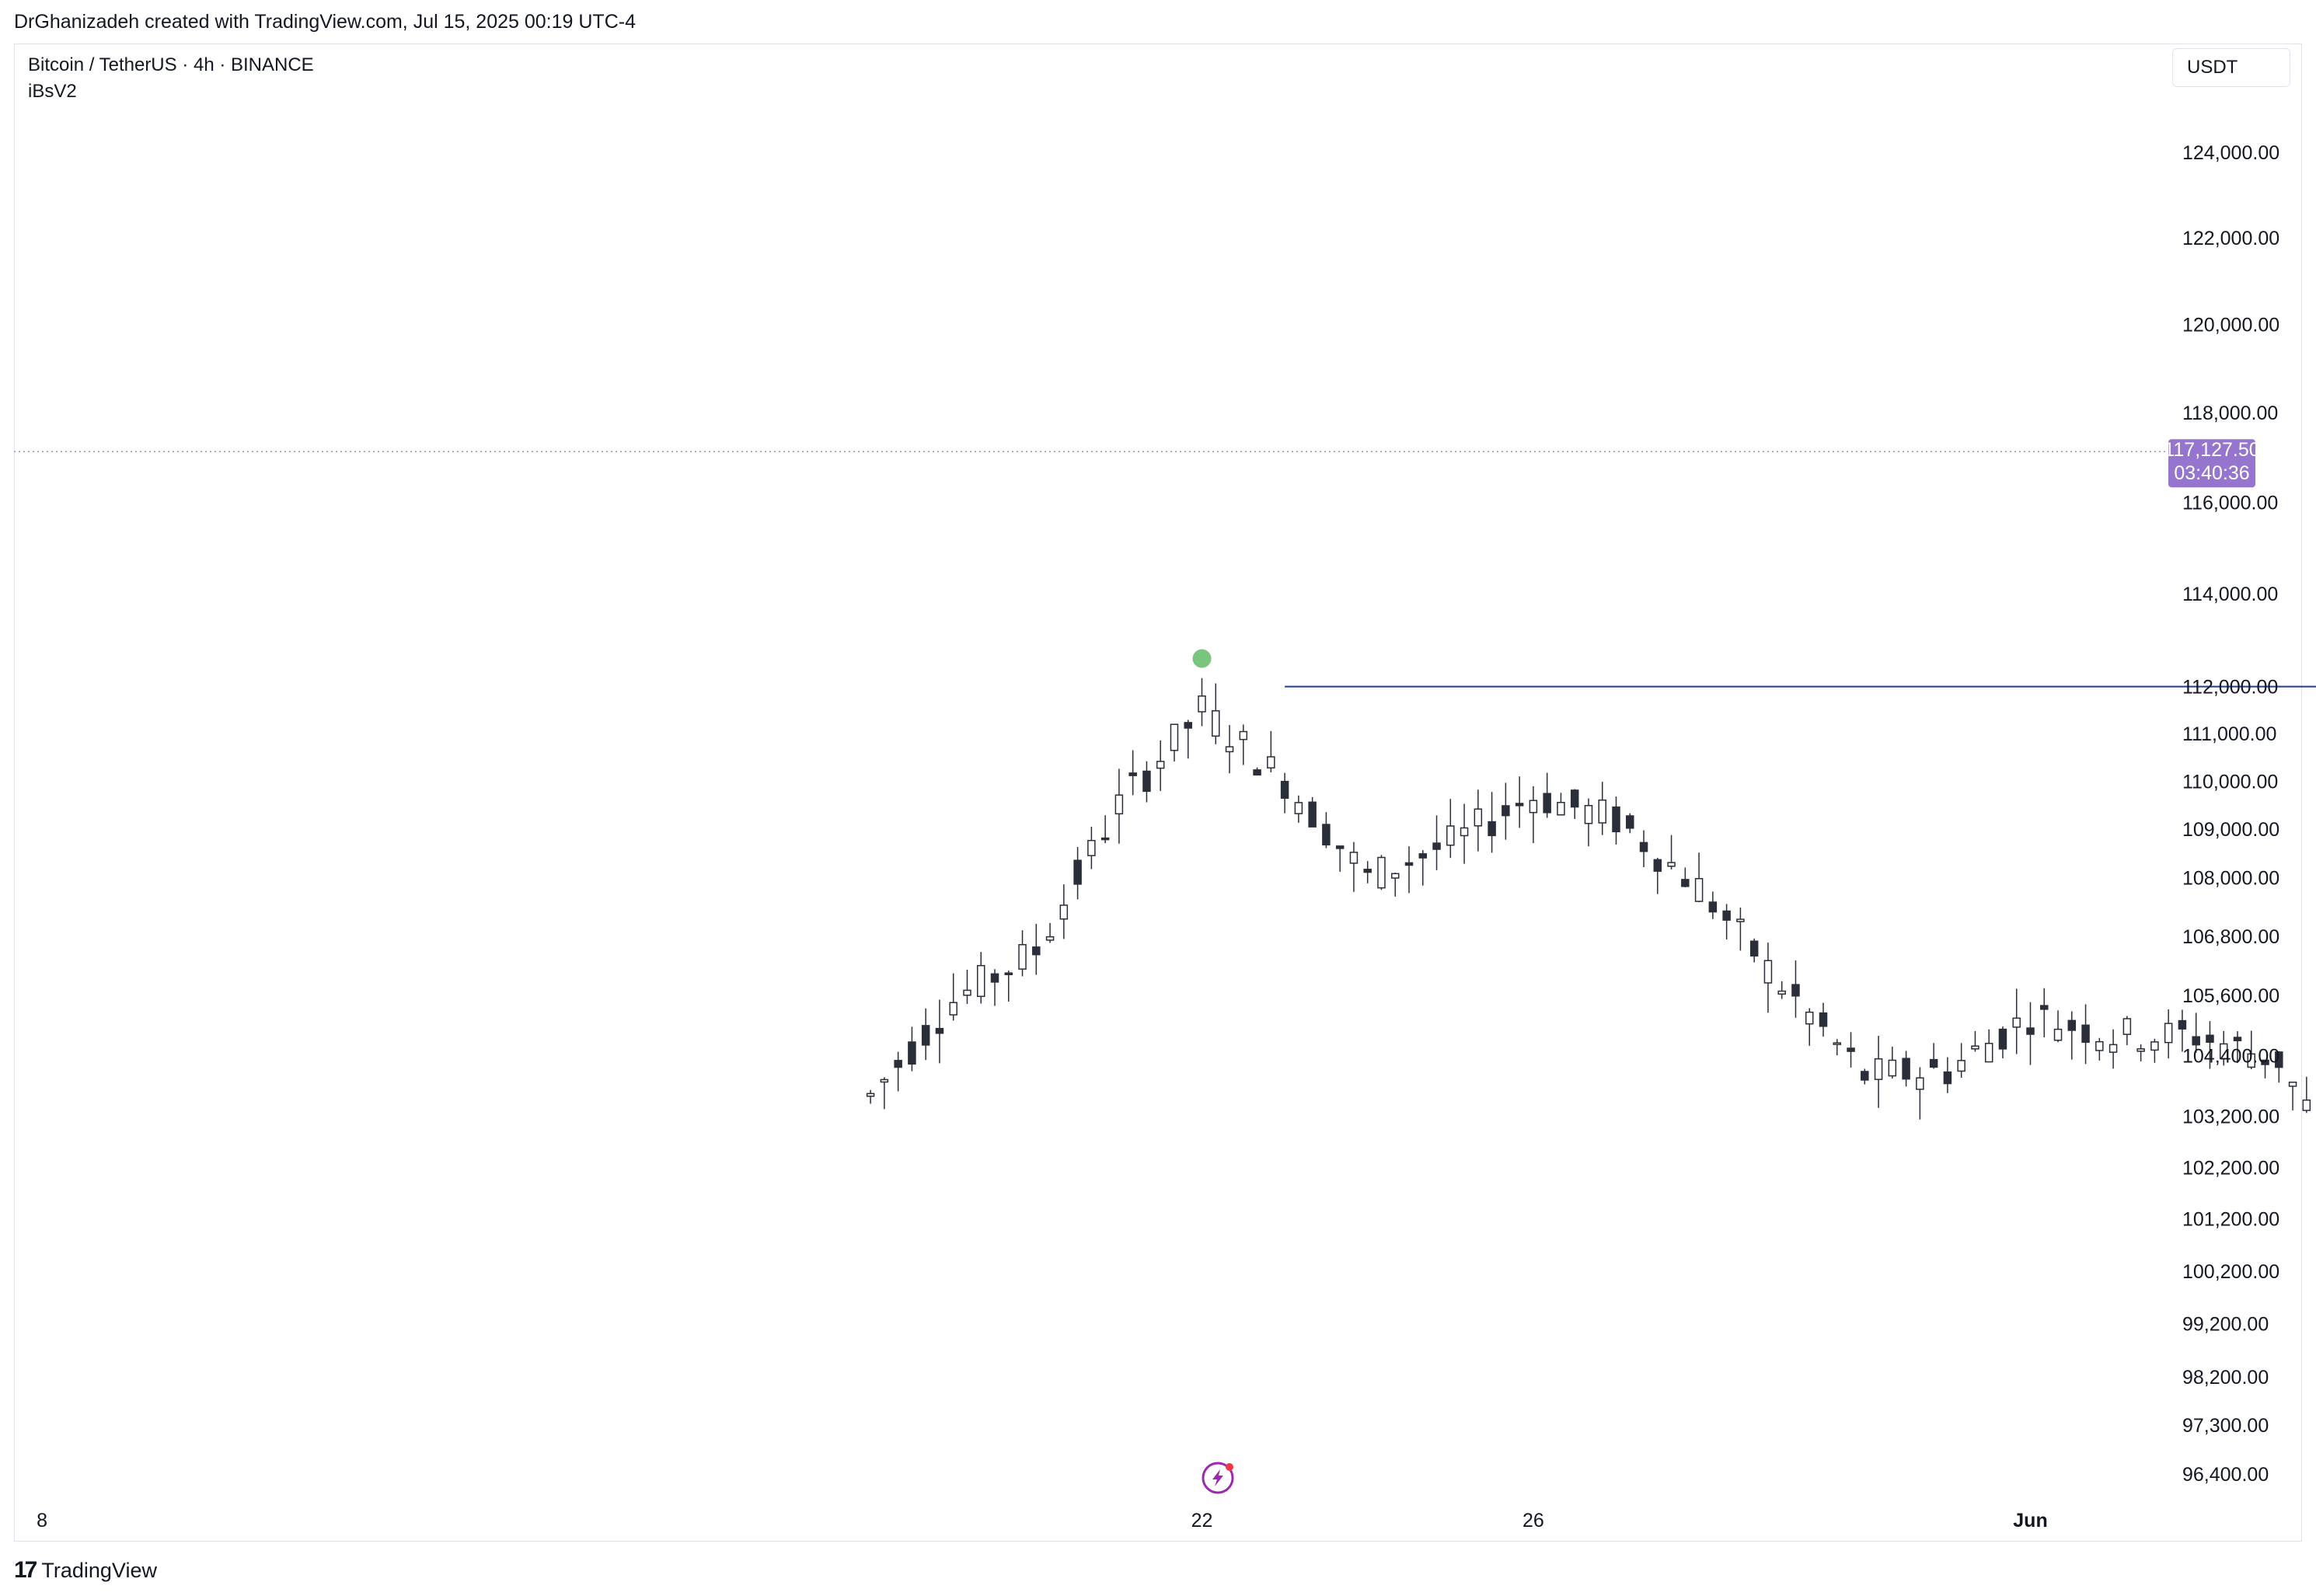  I want to click on price-tag-box, so click(2211, 463).